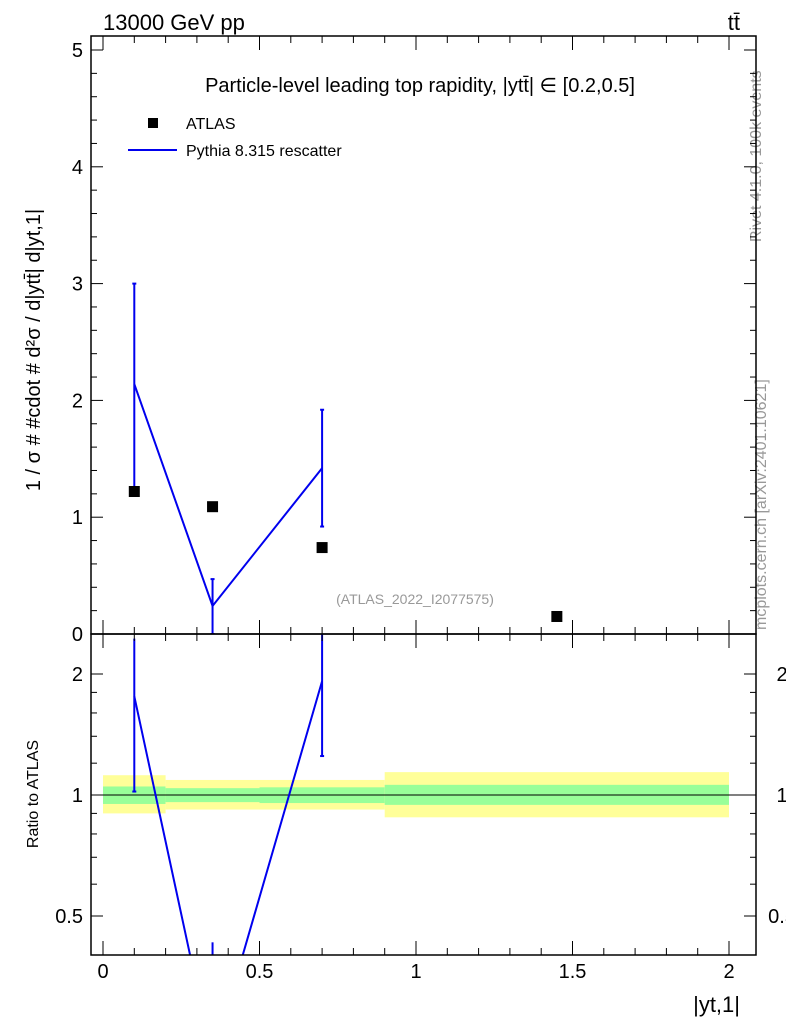 The width and height of the screenshot is (786, 1024). What do you see at coordinates (77, 796) in the screenshot?
I see `ratio-ytick-label: 1` at bounding box center [77, 796].